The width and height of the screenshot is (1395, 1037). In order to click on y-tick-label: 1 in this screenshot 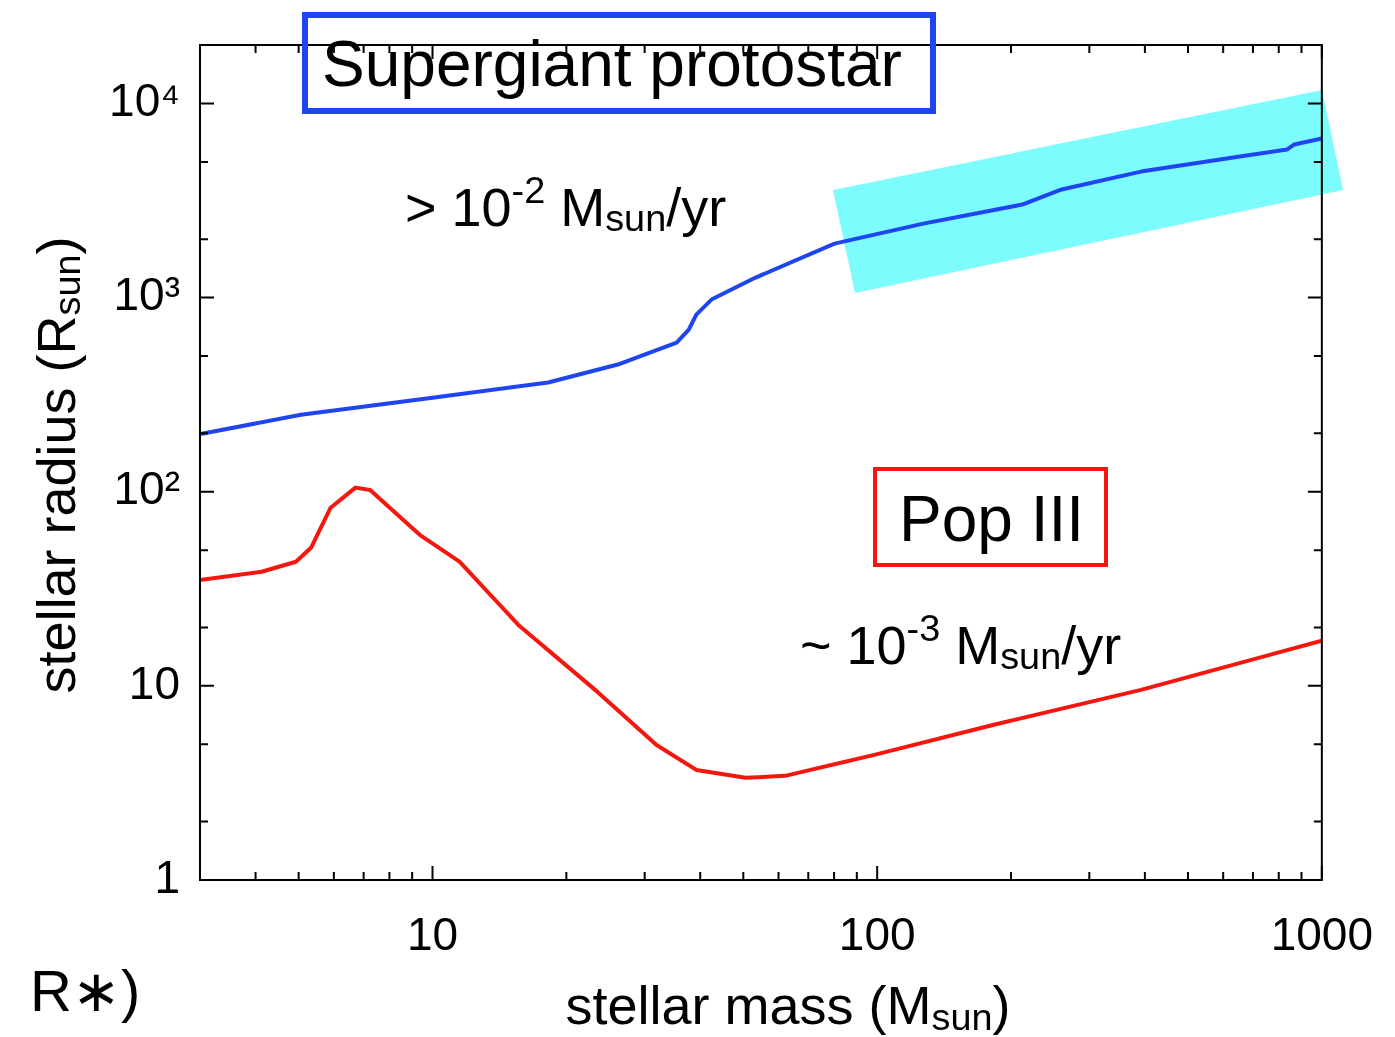, I will do `click(167, 876)`.